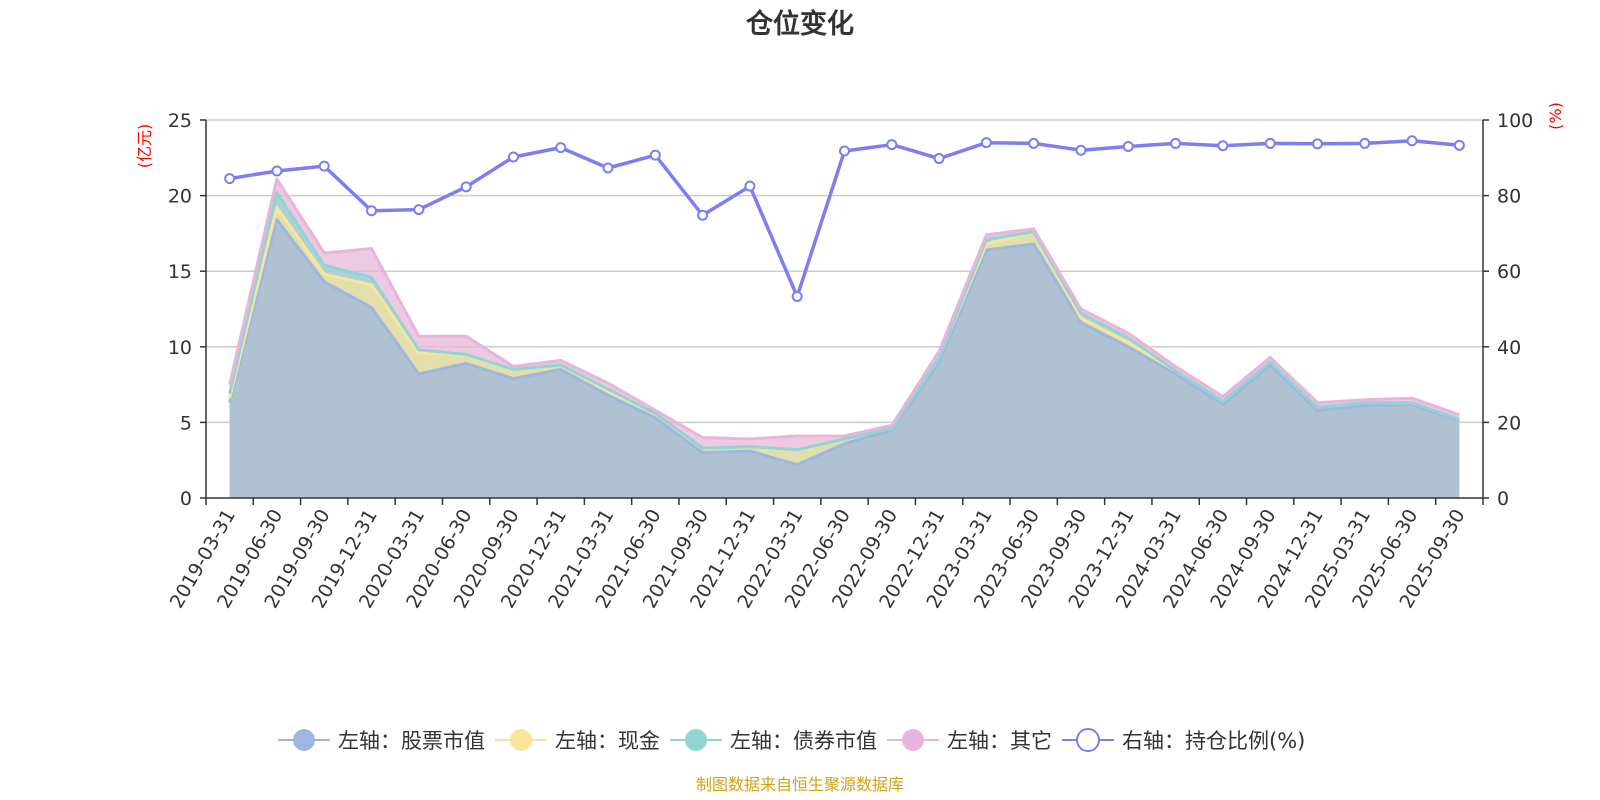 The height and width of the screenshot is (800, 1600). Describe the element at coordinates (1555, 116) in the screenshot. I see `right-axis-unit: (%)` at that location.